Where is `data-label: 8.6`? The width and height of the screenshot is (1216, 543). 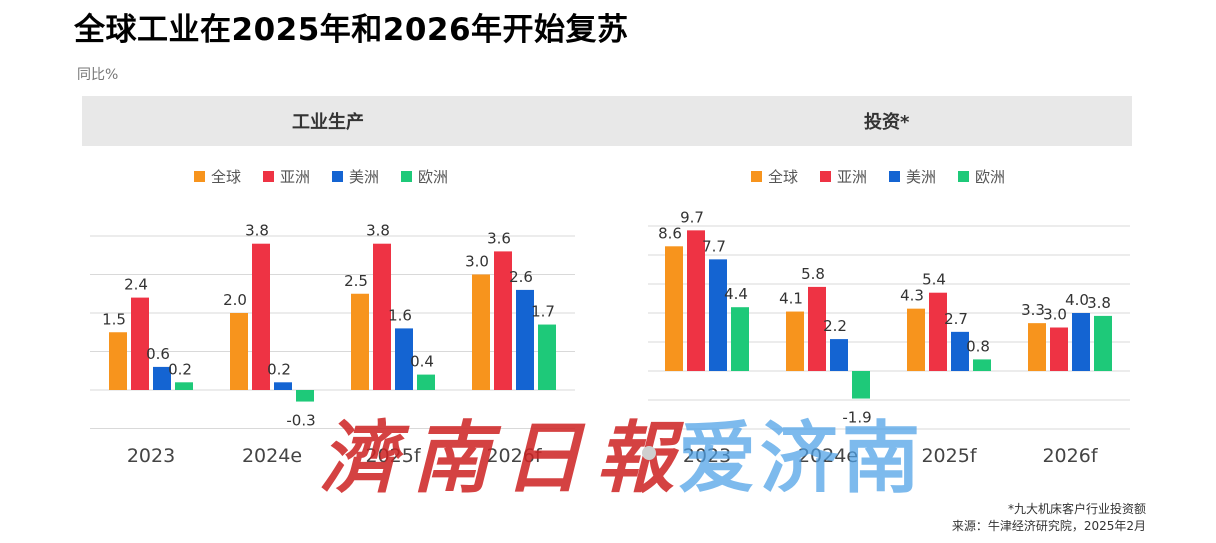 data-label: 8.6 is located at coordinates (670, 233).